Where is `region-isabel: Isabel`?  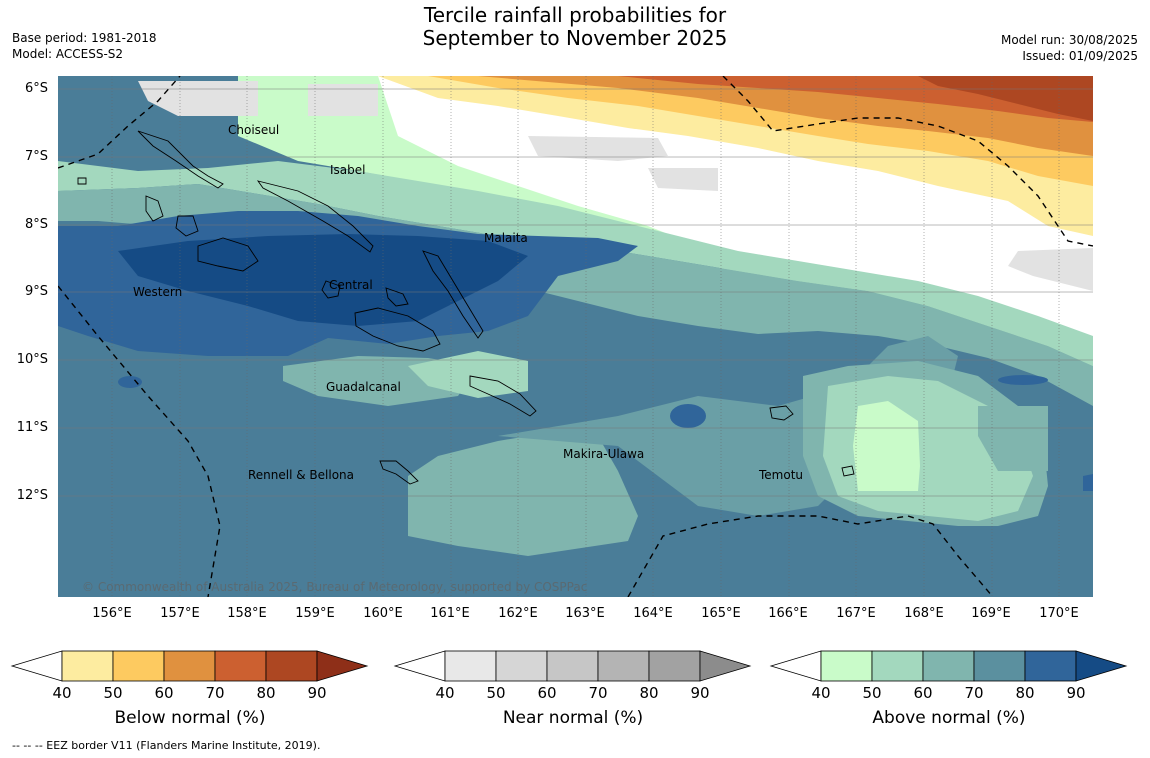
region-isabel: Isabel is located at coordinates (348, 170).